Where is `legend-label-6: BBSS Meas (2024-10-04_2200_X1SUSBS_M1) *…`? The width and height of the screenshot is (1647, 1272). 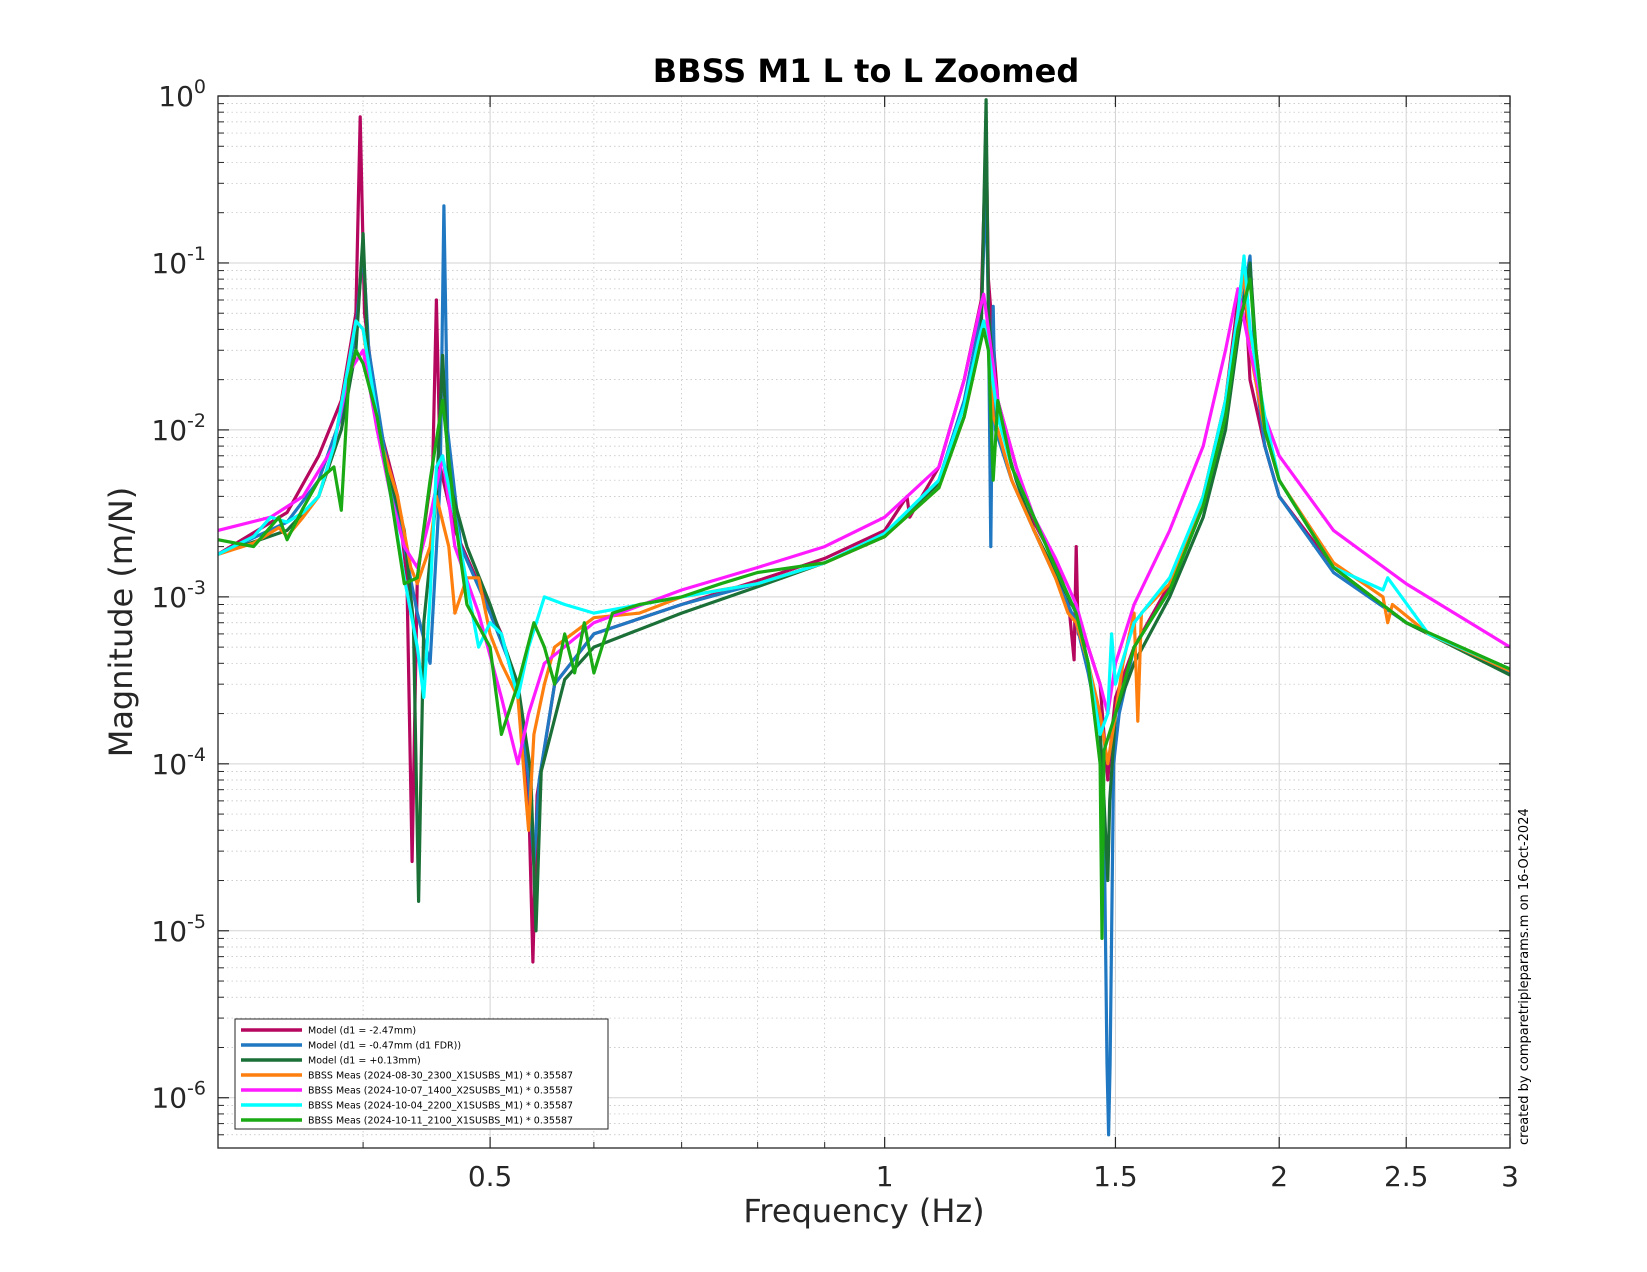
legend-label-6: BBSS Meas (2024-10-04_2200_X1SUSBS_M1) *… is located at coordinates (440, 1106).